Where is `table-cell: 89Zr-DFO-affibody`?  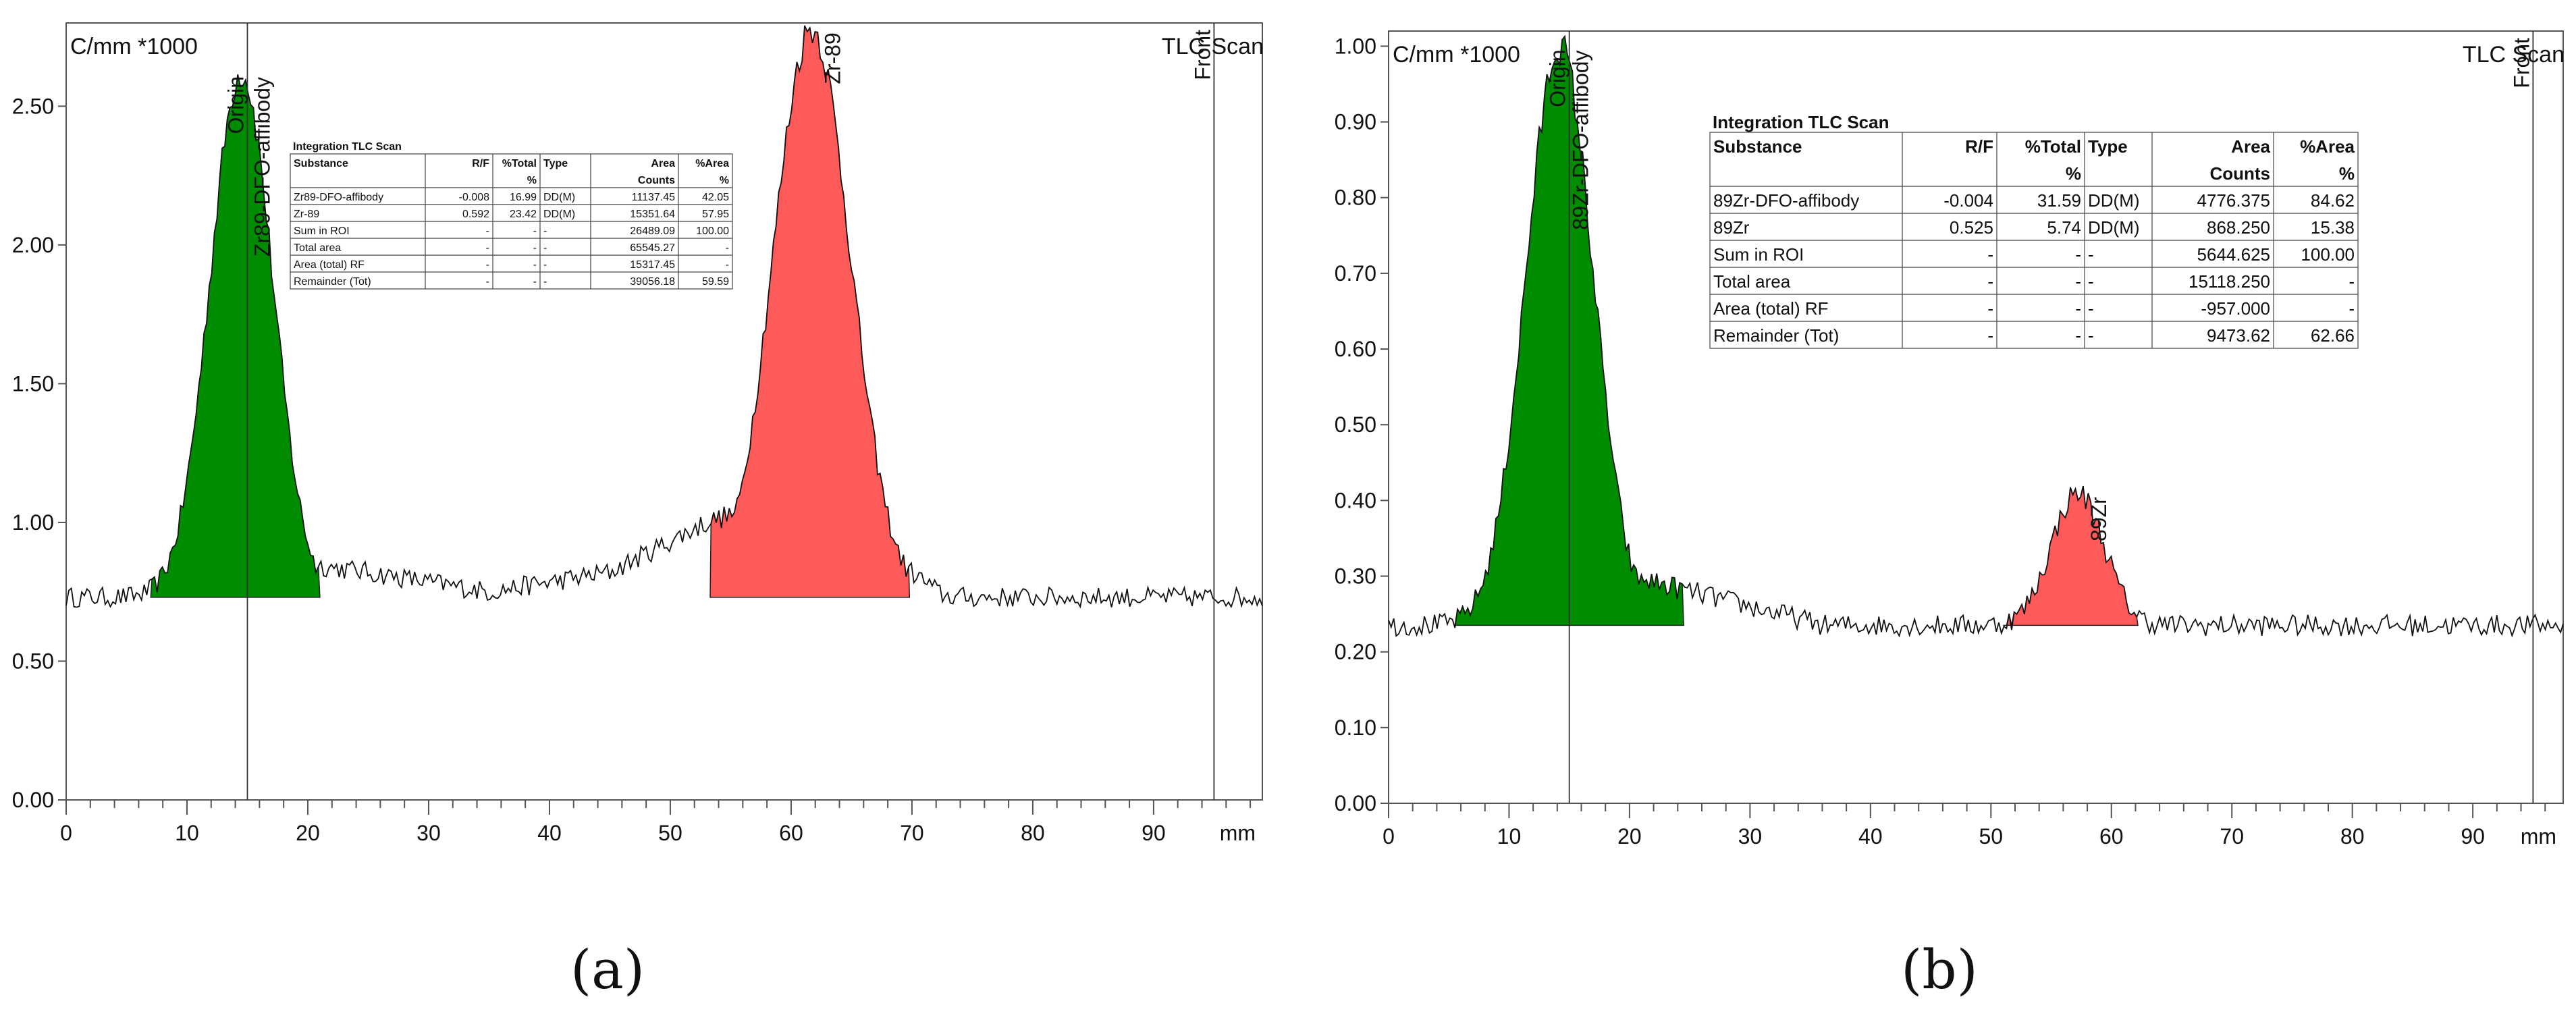 table-cell: 89Zr-DFO-affibody is located at coordinates (1786, 200).